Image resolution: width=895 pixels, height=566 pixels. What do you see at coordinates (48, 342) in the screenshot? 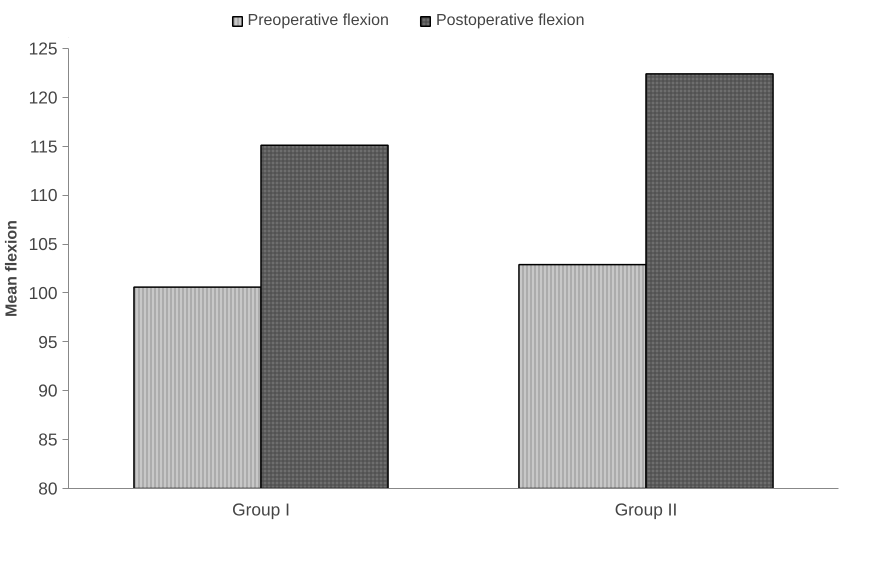
I see `y-tick-label: 95` at bounding box center [48, 342].